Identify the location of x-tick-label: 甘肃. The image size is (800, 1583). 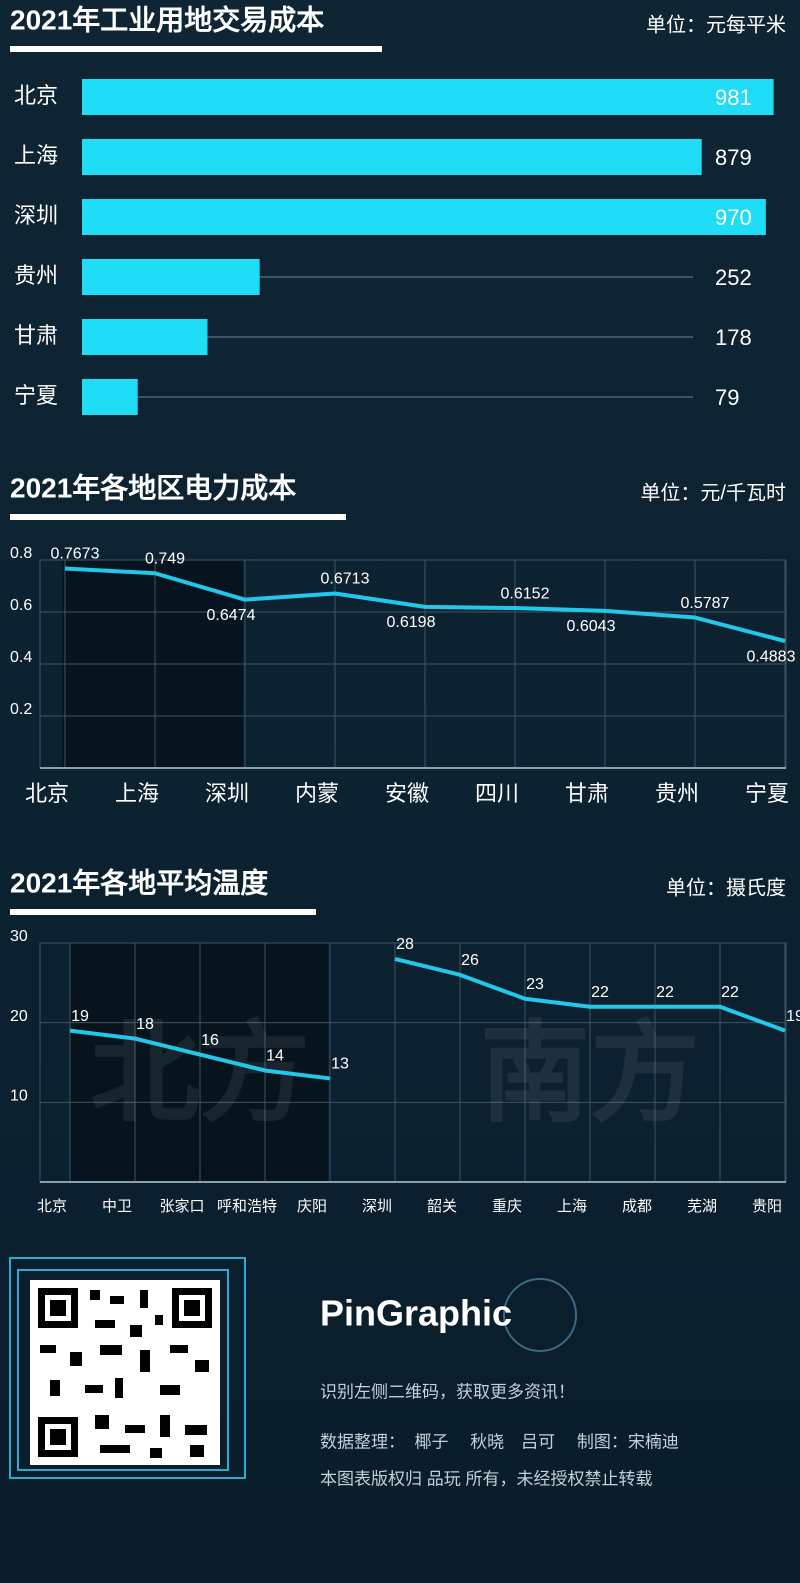
(587, 793).